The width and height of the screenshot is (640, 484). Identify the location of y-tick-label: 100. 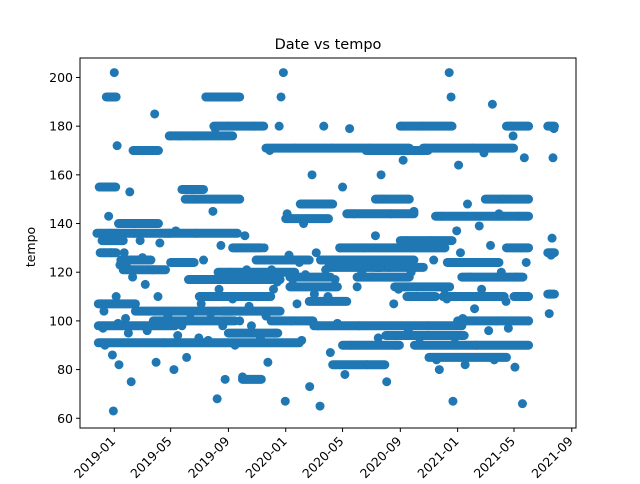
(61, 320).